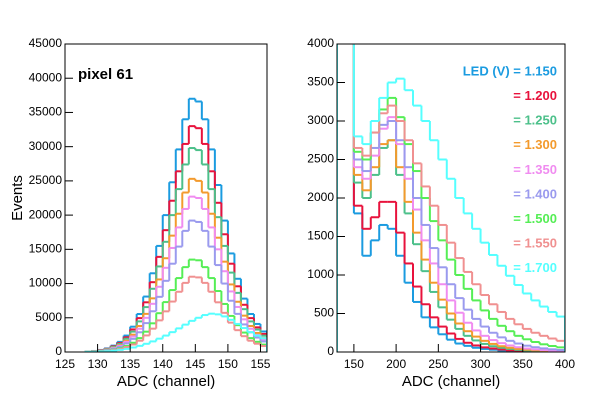 This screenshot has width=599, height=408. Describe the element at coordinates (535, 120) in the screenshot. I see `legend-entry: = 1.250` at that location.